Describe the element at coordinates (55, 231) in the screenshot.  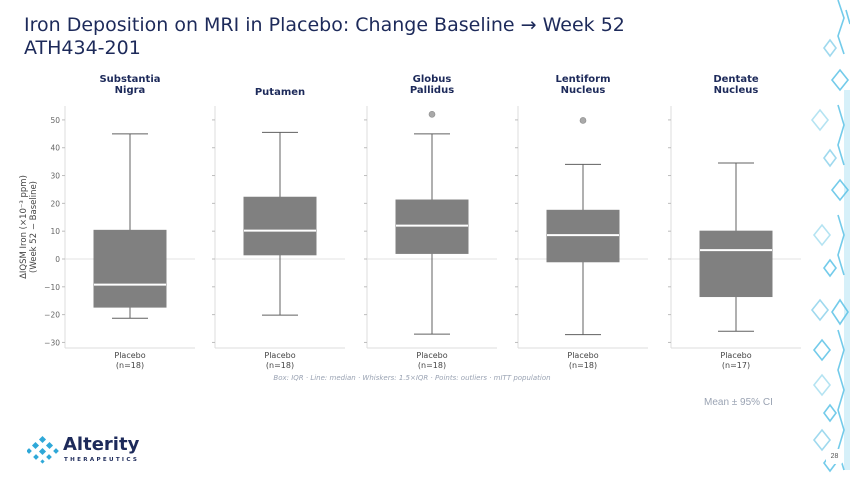
I see `y-tick-label: 10` at that location.